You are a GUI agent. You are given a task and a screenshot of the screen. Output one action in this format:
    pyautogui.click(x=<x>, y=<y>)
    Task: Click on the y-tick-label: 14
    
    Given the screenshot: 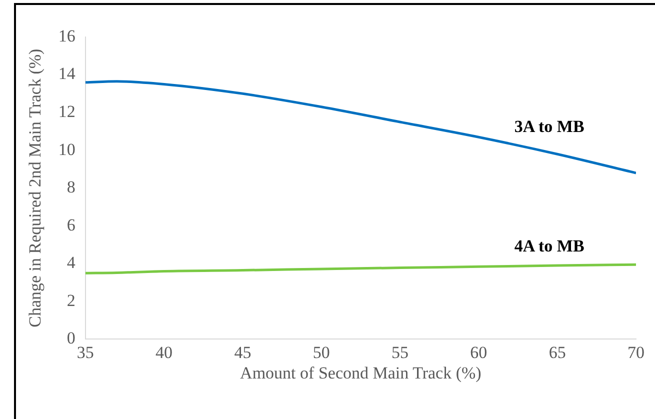 What is the action you would take?
    pyautogui.click(x=67, y=74)
    